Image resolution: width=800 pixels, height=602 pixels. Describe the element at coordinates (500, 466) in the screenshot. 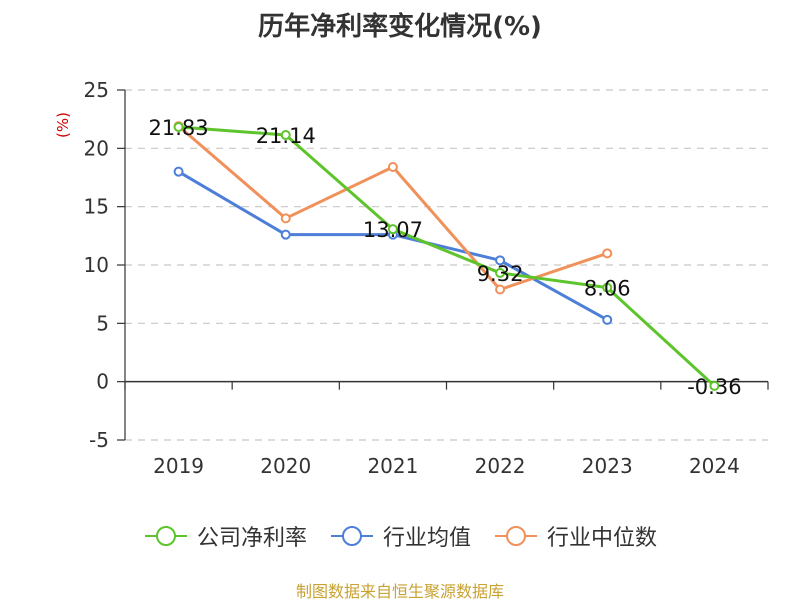

I see `x-tick-label: 2022` at that location.